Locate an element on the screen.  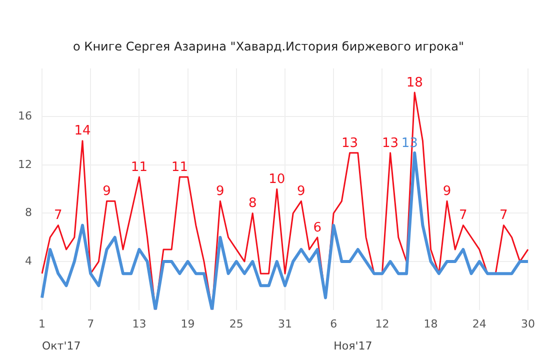
x-tick-label: 30 is located at coordinates (528, 323).